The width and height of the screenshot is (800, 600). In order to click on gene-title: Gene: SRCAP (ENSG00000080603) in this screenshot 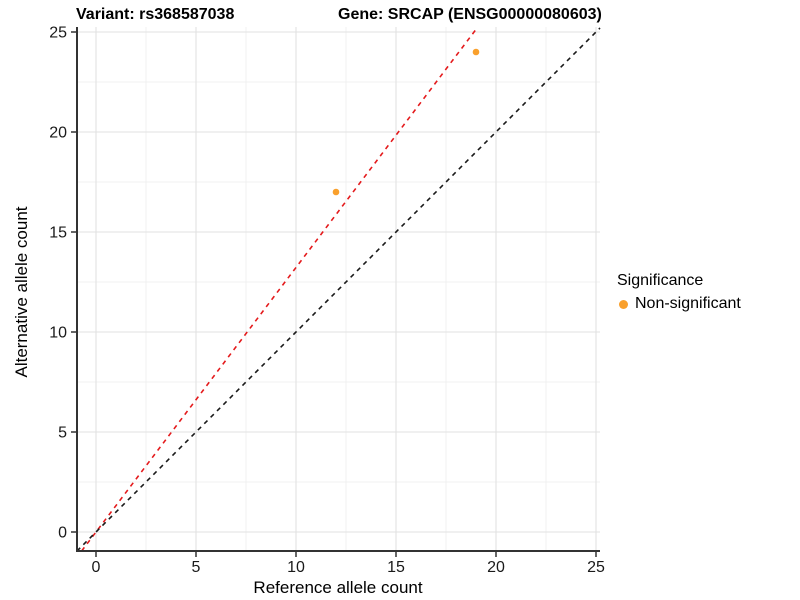, I will do `click(470, 14)`.